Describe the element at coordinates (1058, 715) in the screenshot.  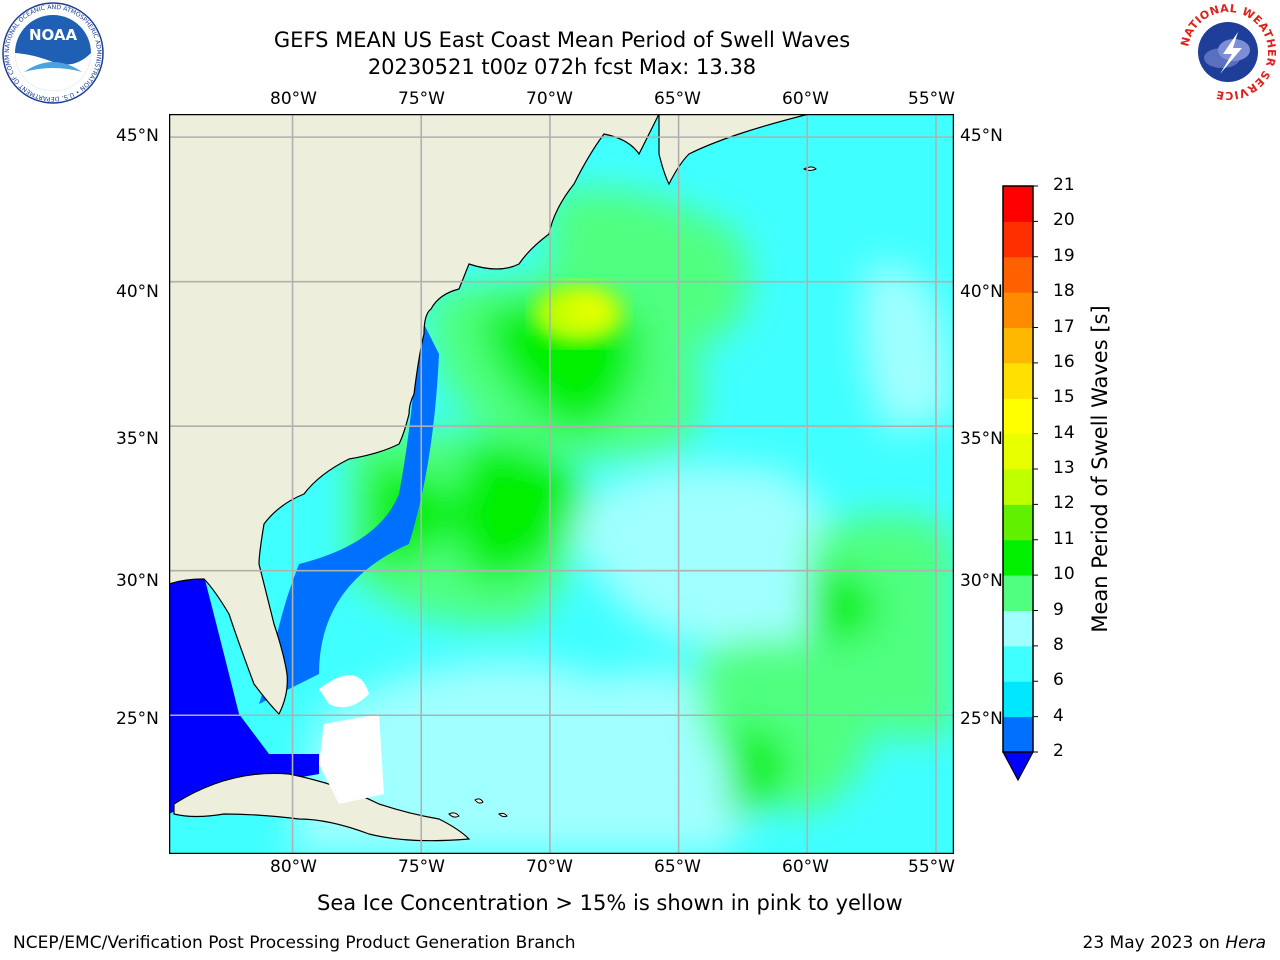
I see `colorbar-tick-label: 4` at that location.